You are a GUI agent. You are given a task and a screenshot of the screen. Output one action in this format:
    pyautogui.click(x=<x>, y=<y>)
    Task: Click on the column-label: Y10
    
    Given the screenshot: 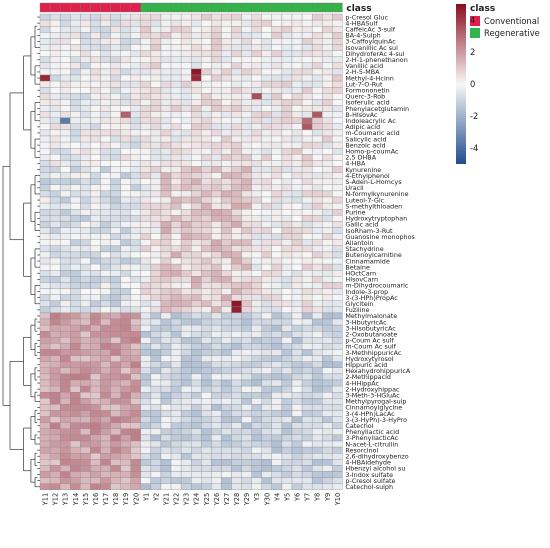 What is the action you would take?
    pyautogui.click(x=338, y=499)
    